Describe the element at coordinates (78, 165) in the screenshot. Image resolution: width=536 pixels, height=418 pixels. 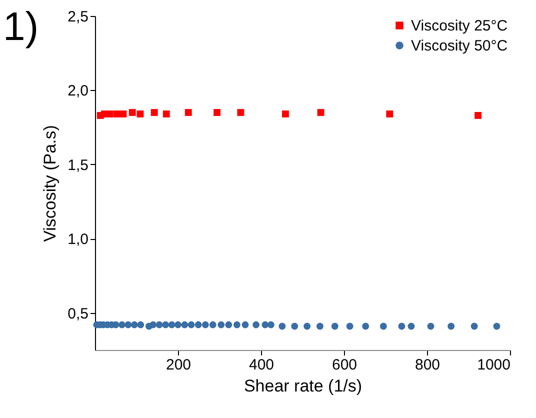
I see `y-tick-label: 1,5` at that location.